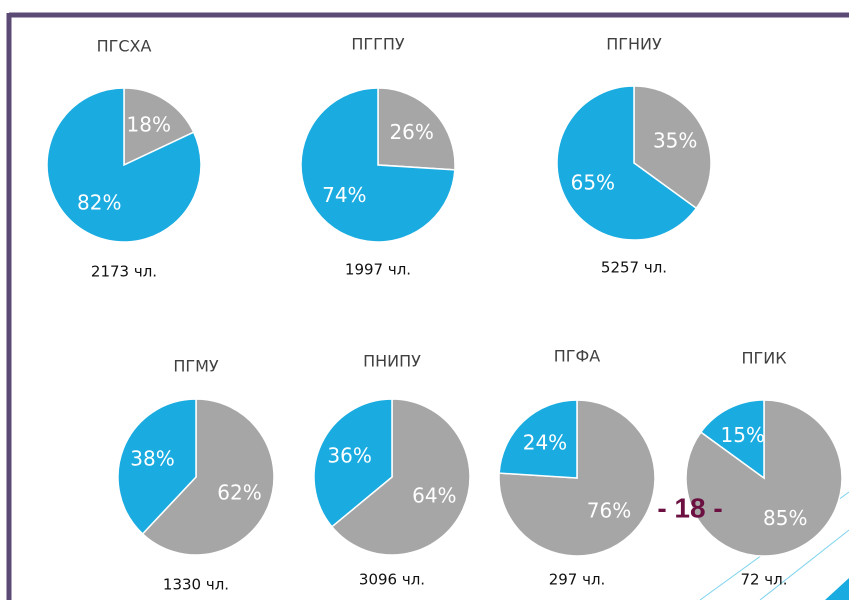 This screenshot has width=849, height=600. What do you see at coordinates (196, 585) in the screenshot?
I see `pie-note: 1330 чл.` at bounding box center [196, 585].